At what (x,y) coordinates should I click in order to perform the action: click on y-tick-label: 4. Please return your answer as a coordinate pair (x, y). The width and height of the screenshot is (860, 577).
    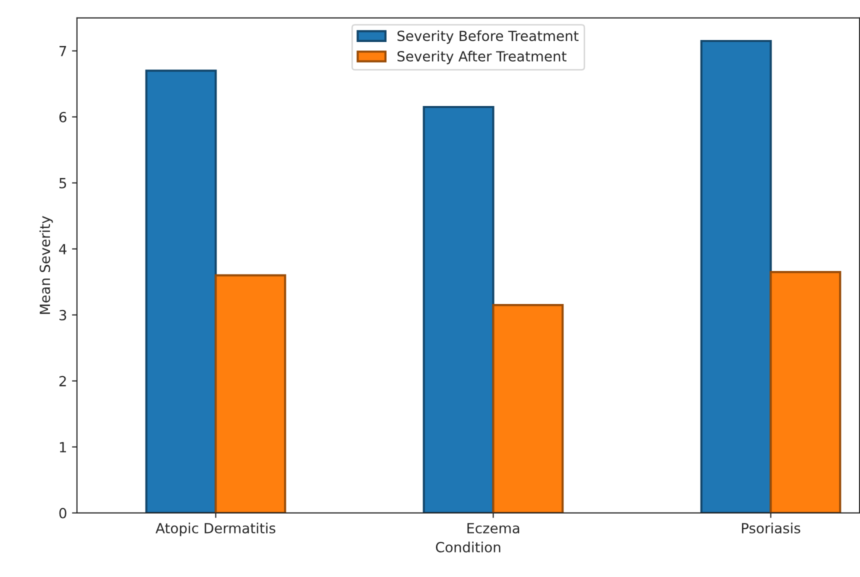
    Looking at the image, I should click on (62, 249).